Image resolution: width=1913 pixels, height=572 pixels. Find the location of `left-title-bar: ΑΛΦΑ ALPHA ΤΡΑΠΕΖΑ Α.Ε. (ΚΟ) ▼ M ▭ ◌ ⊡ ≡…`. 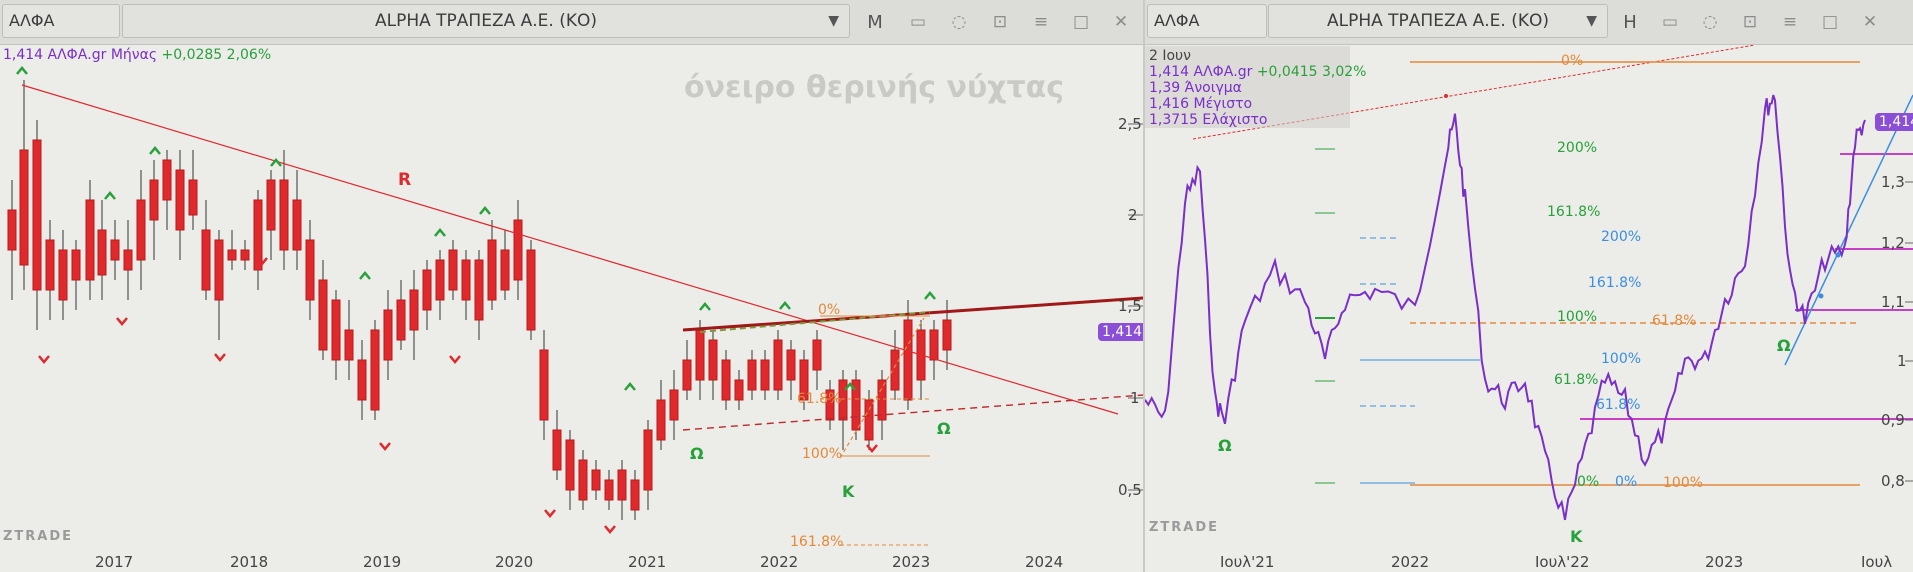

left-title-bar: ΑΛΦΑ ALPHA ΤΡΑΠΕΖΑ Α.Ε. (ΚΟ) ▼ M ▭ ◌ ⊡ ≡… is located at coordinates (571, 22).